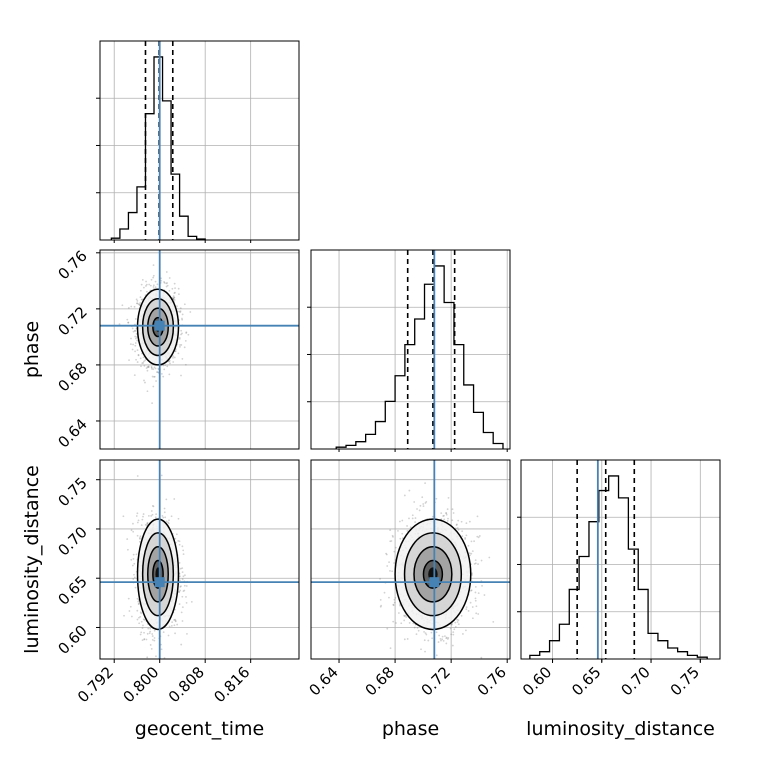 Image resolution: width=760 pixels, height=760 pixels. What do you see at coordinates (159, 582) in the screenshot?
I see `truth-marker` at bounding box center [159, 582].